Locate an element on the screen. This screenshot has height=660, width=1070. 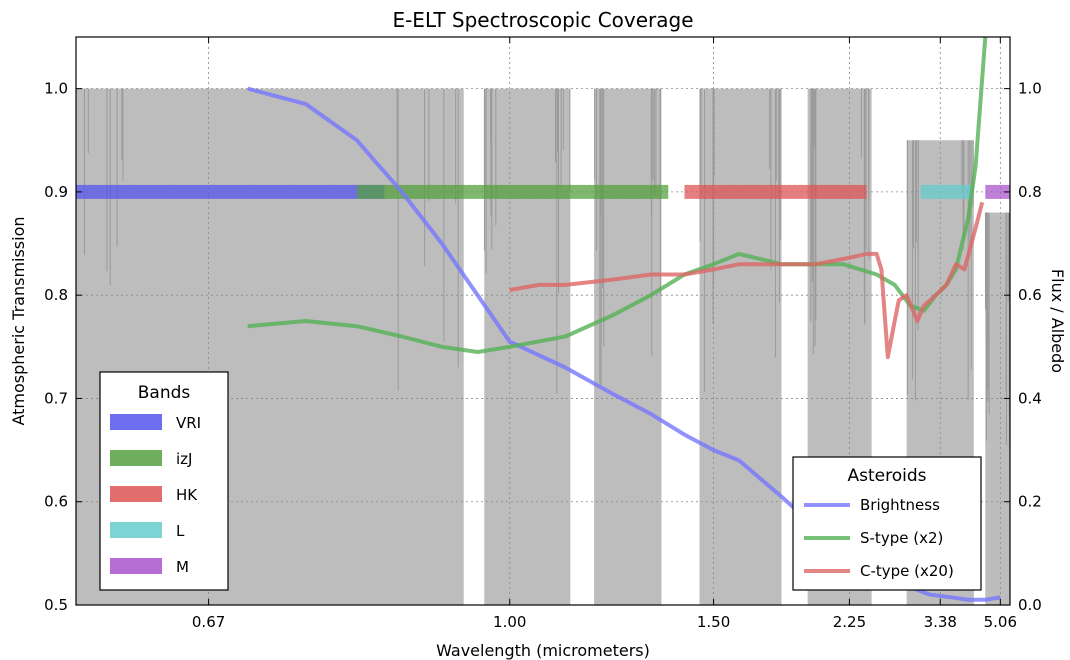
x-tick-label: 3.38 is located at coordinates (940, 622).